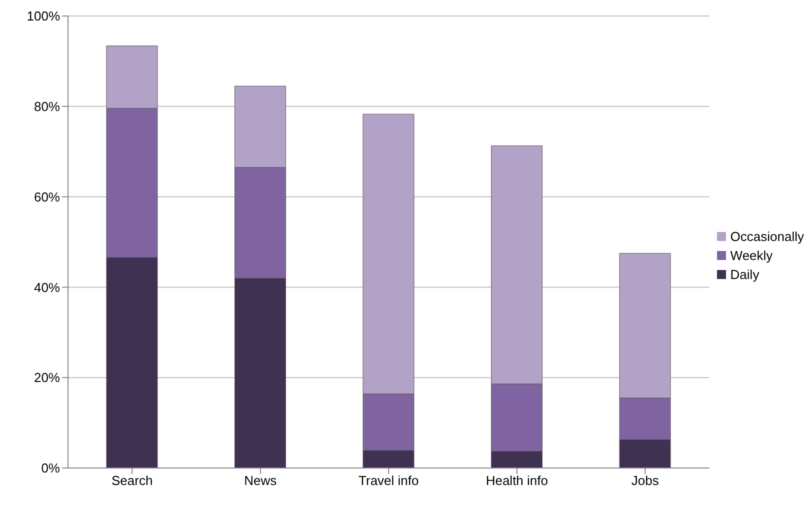 This screenshot has width=810, height=510. What do you see at coordinates (47, 287) in the screenshot?
I see `y-tick-label: 40%` at bounding box center [47, 287].